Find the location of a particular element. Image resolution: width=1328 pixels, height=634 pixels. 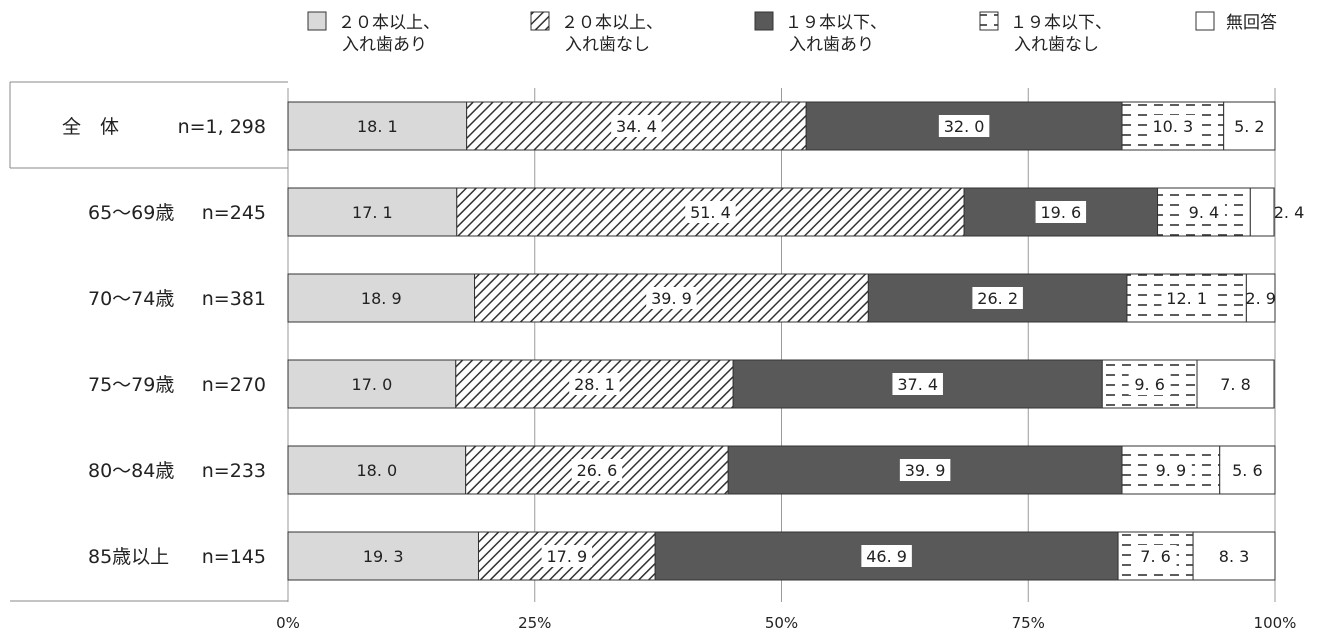

category-name-1: 65～69歳 is located at coordinates (131, 213).